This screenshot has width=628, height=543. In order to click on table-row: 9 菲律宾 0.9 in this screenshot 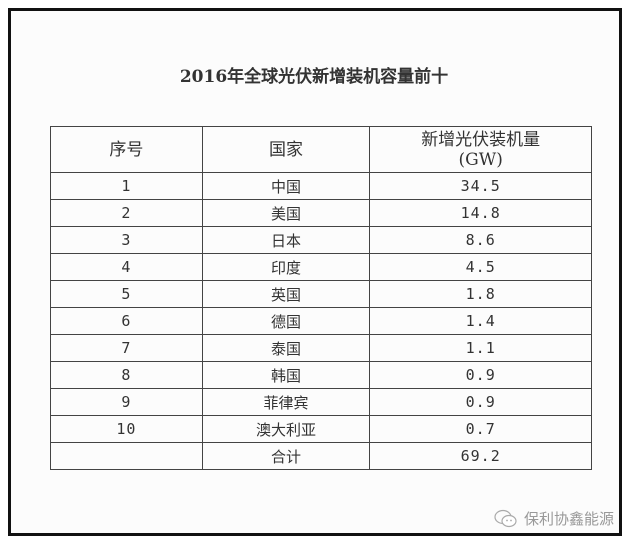, I will do `click(321, 402)`.